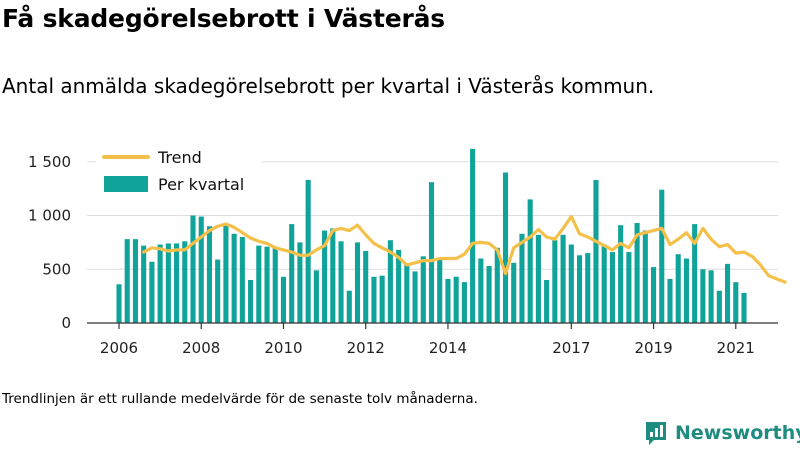  I want to click on x-tick-label: 2010, so click(283, 348).